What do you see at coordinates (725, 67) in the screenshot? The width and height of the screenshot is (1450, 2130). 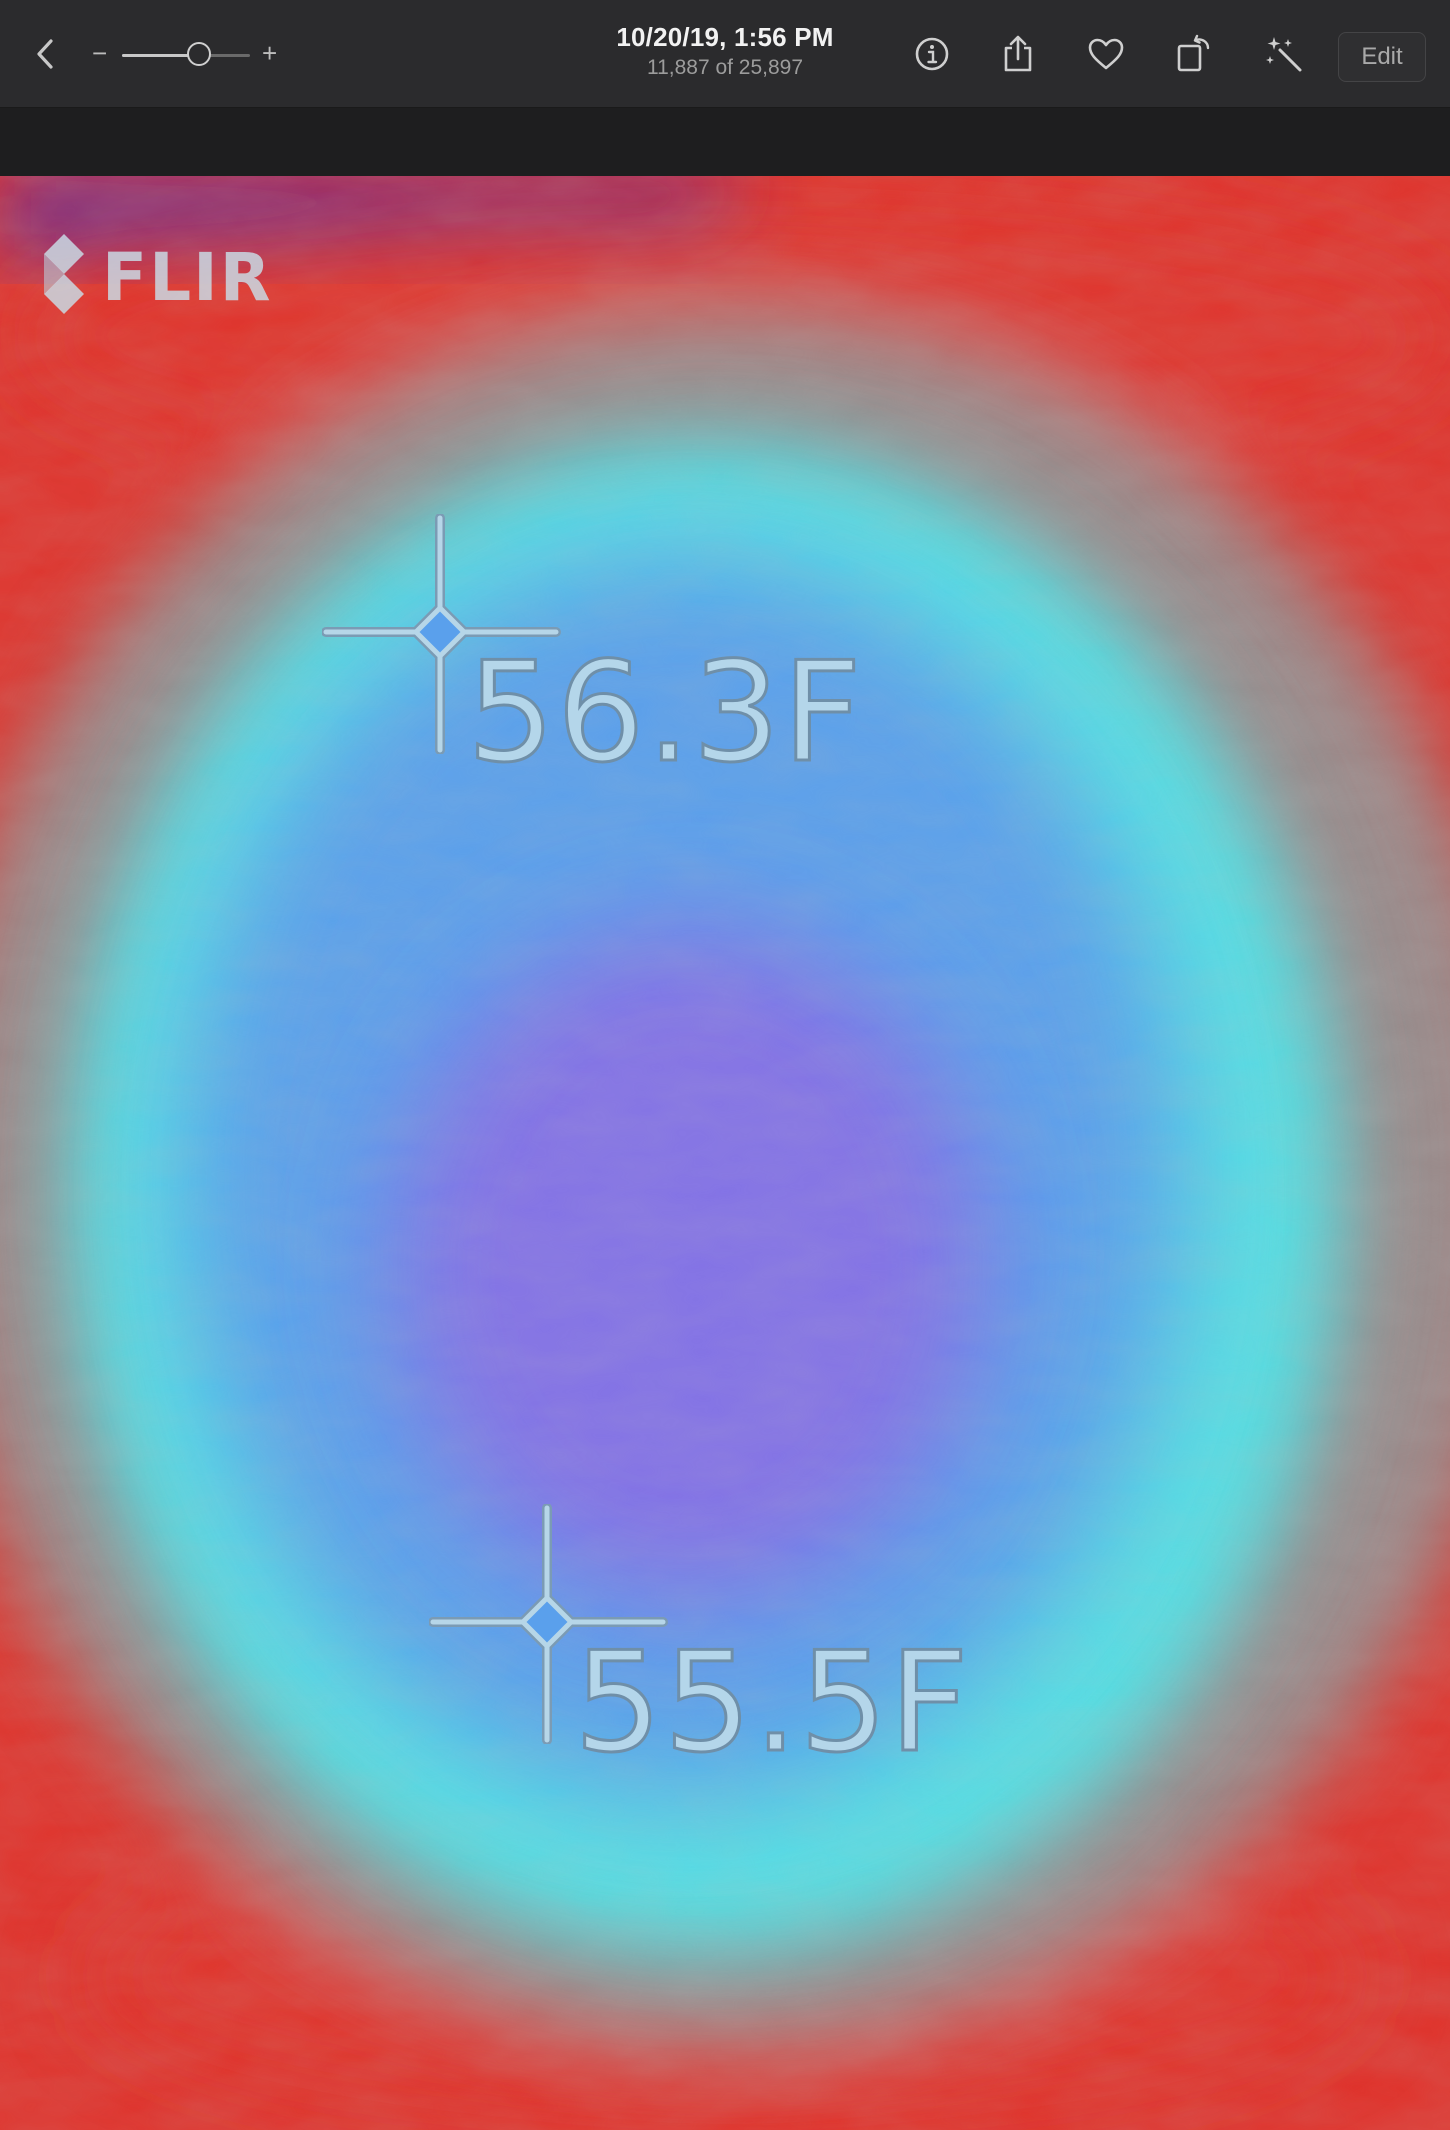 I see `photo-count: 11,887 of 25,897` at bounding box center [725, 67].